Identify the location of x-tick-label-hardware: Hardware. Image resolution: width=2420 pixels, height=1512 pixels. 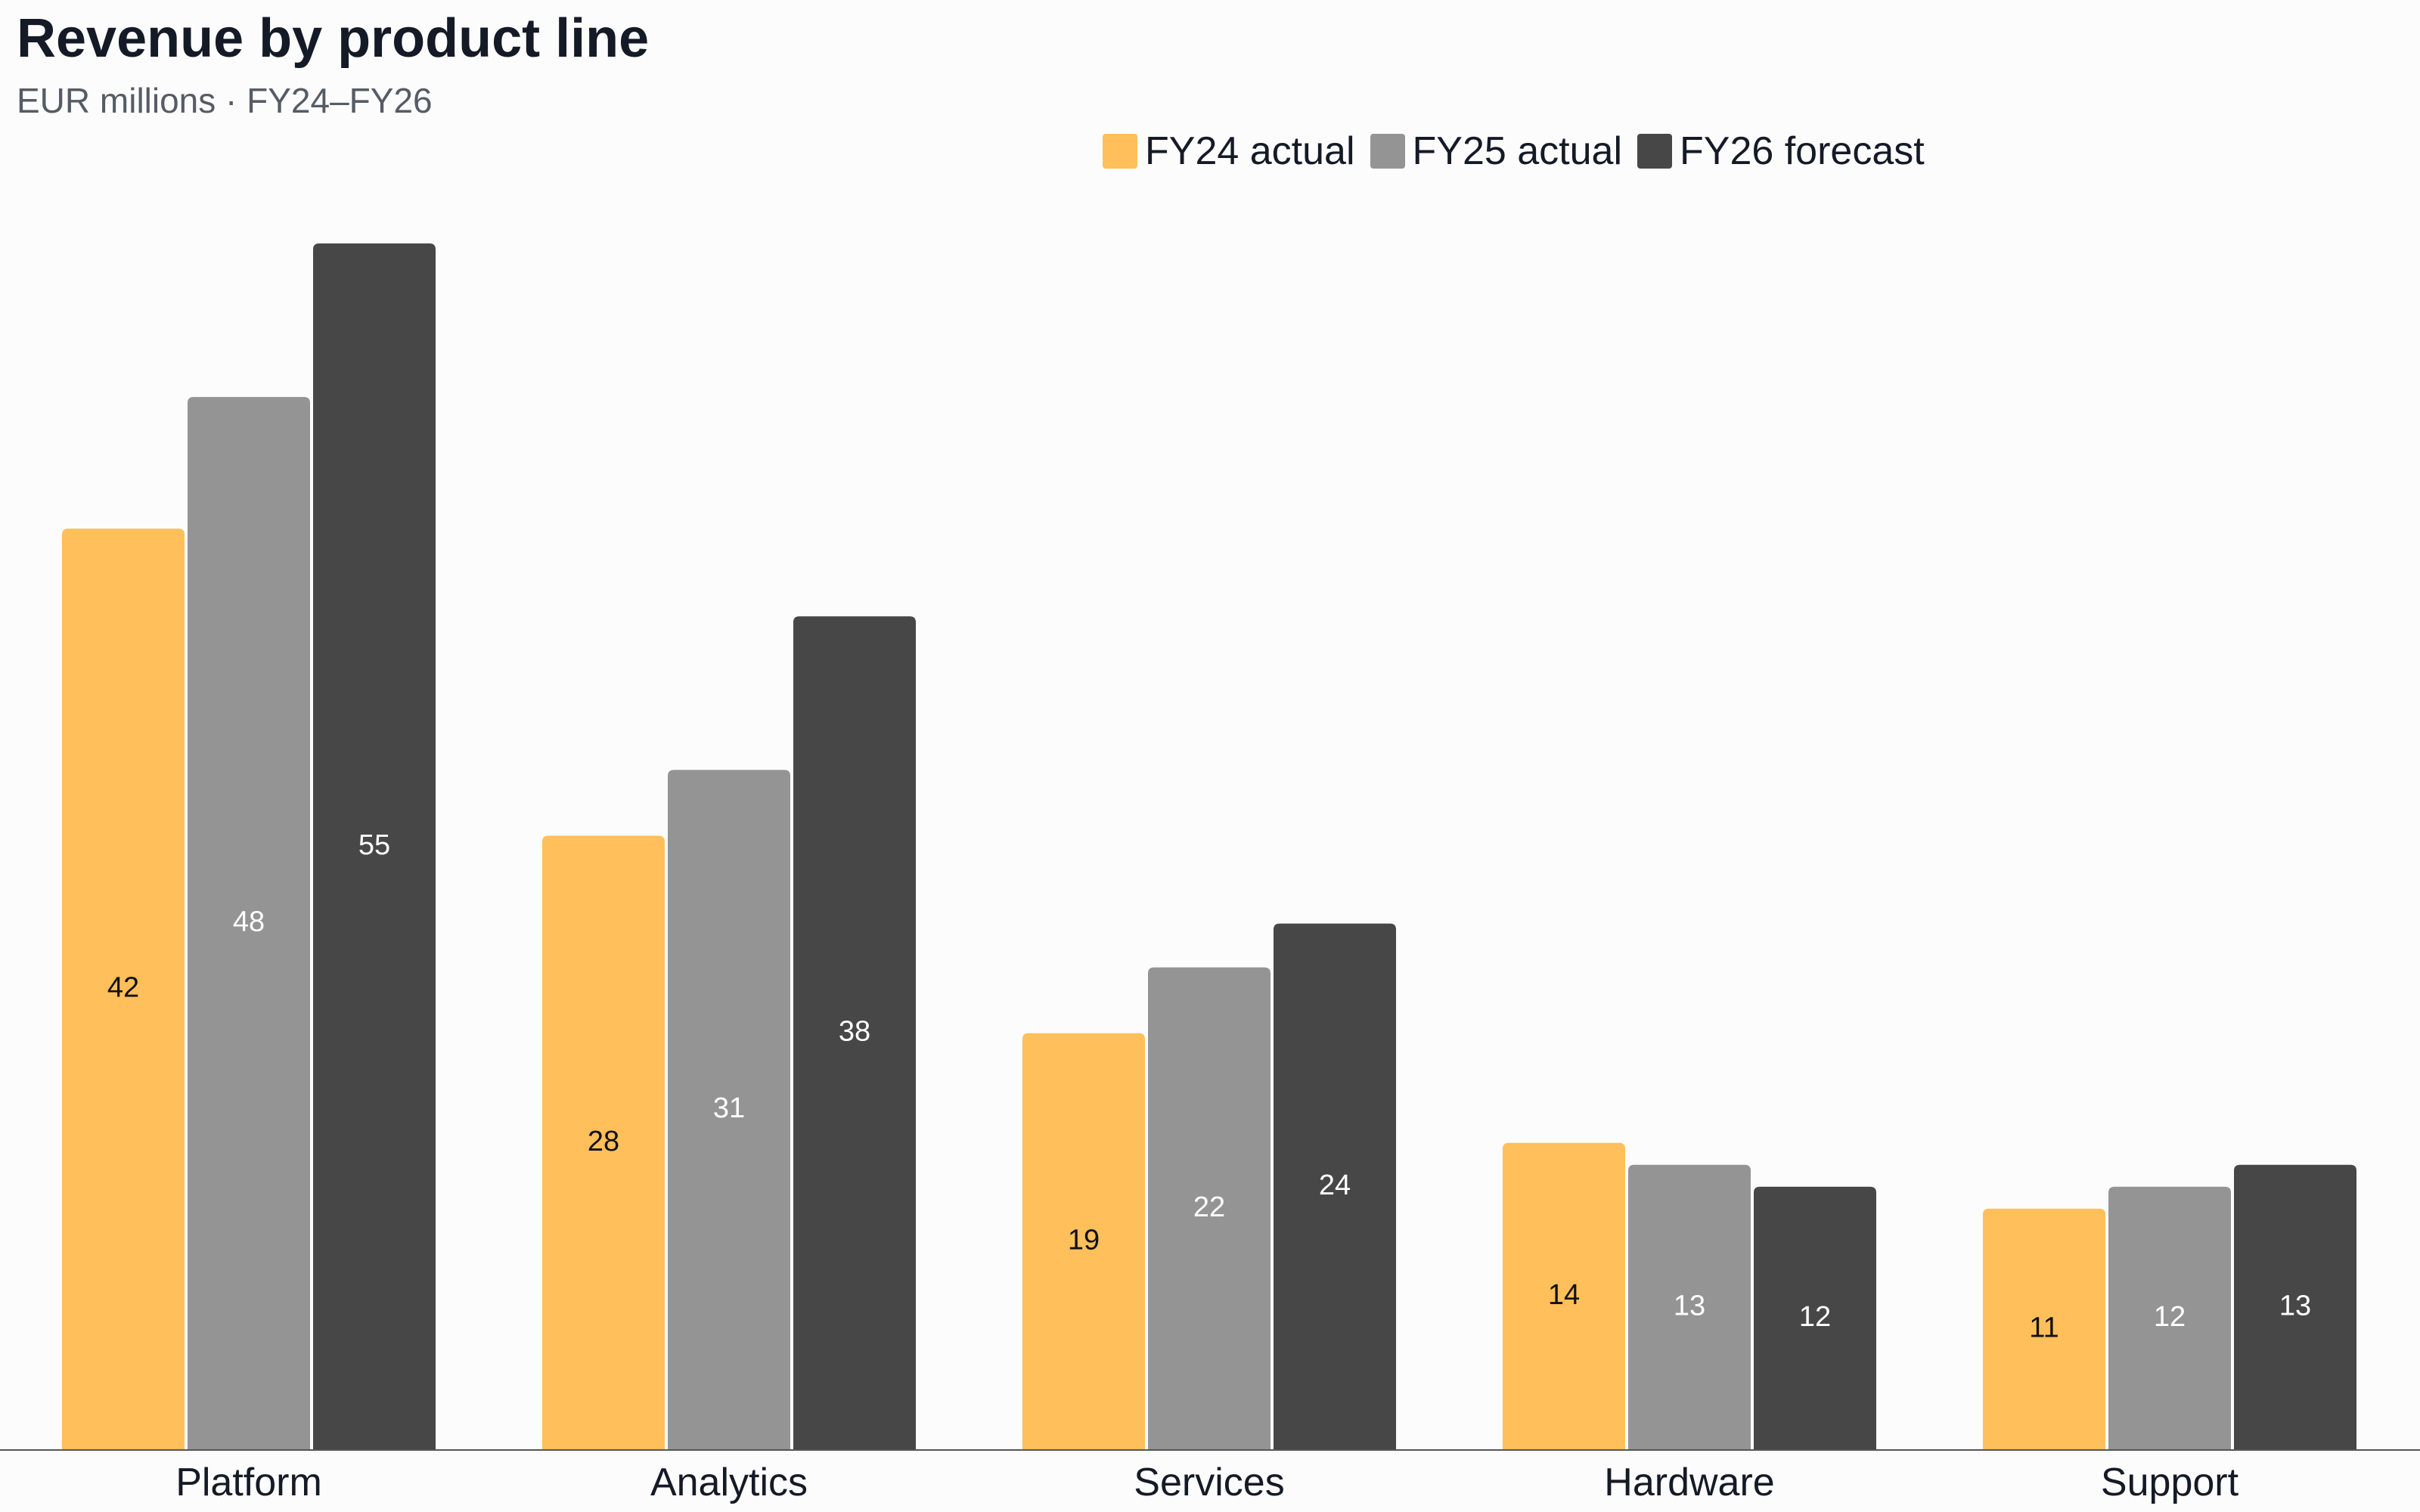
(1689, 1482).